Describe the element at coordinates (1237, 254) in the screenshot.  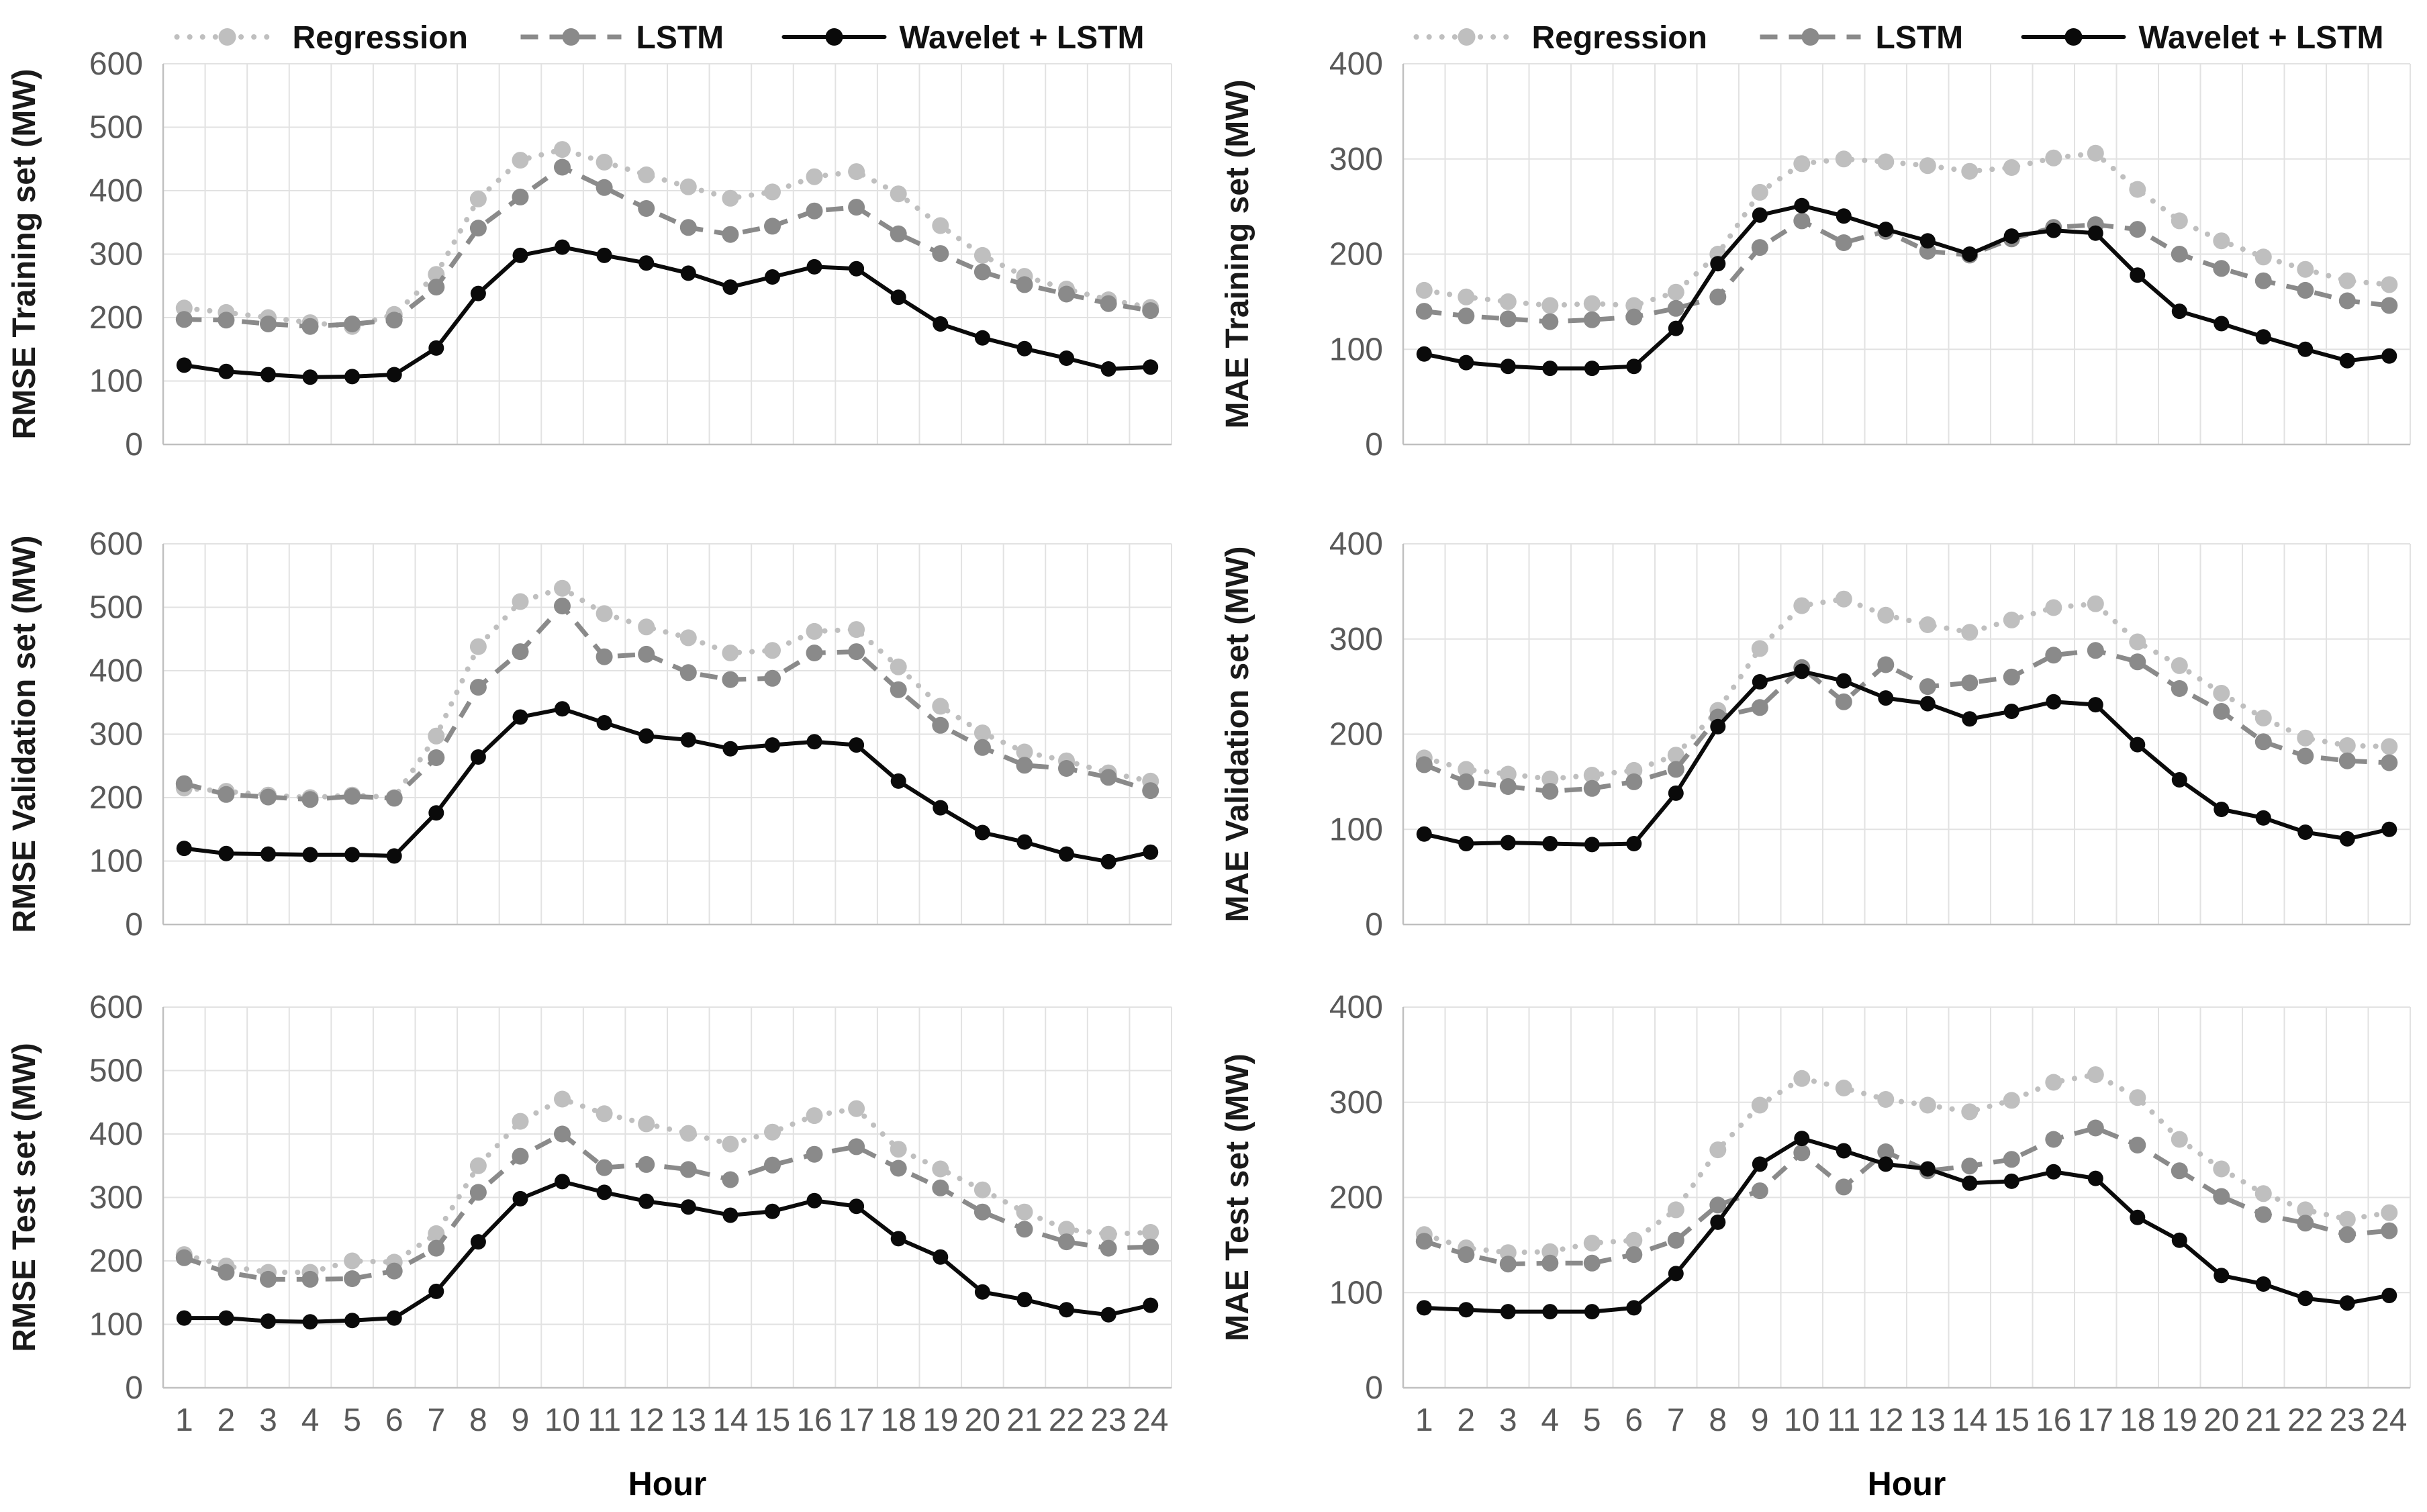
I see `y-axis-title: MAE Training set (MW)` at that location.